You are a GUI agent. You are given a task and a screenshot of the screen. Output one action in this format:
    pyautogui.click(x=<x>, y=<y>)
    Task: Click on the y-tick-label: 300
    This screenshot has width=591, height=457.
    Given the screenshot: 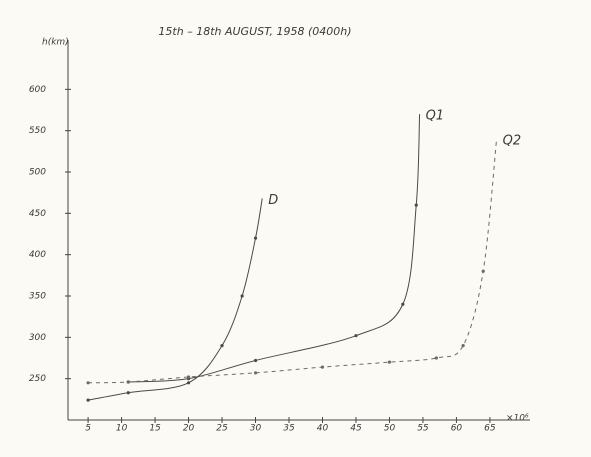 What is the action you would take?
    pyautogui.click(x=37, y=338)
    